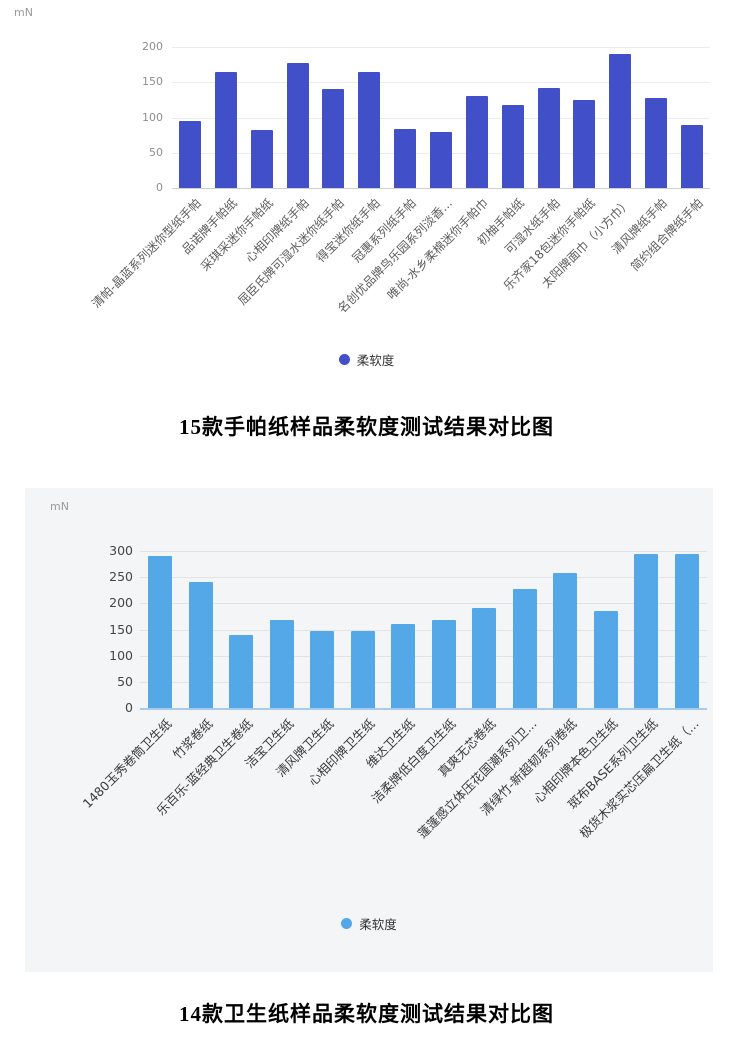 The width and height of the screenshot is (733, 1046). Describe the element at coordinates (366, 427) in the screenshot. I see `chart-title: 15款手帕纸样品柔软度测试结果对比图` at that location.